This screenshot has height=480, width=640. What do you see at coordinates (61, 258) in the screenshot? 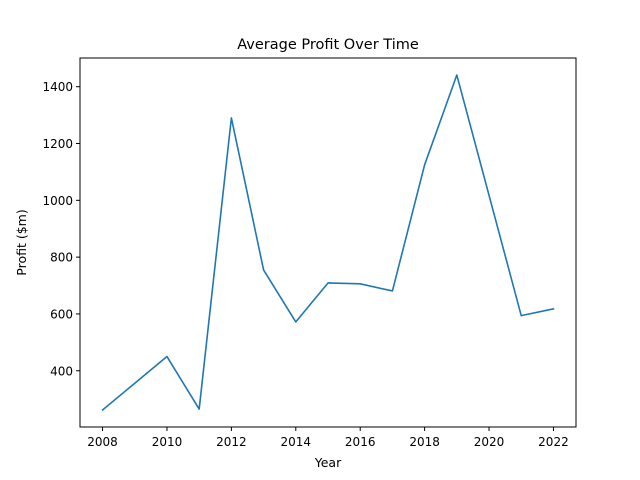
I see `y-tick-label: 800` at bounding box center [61, 258].